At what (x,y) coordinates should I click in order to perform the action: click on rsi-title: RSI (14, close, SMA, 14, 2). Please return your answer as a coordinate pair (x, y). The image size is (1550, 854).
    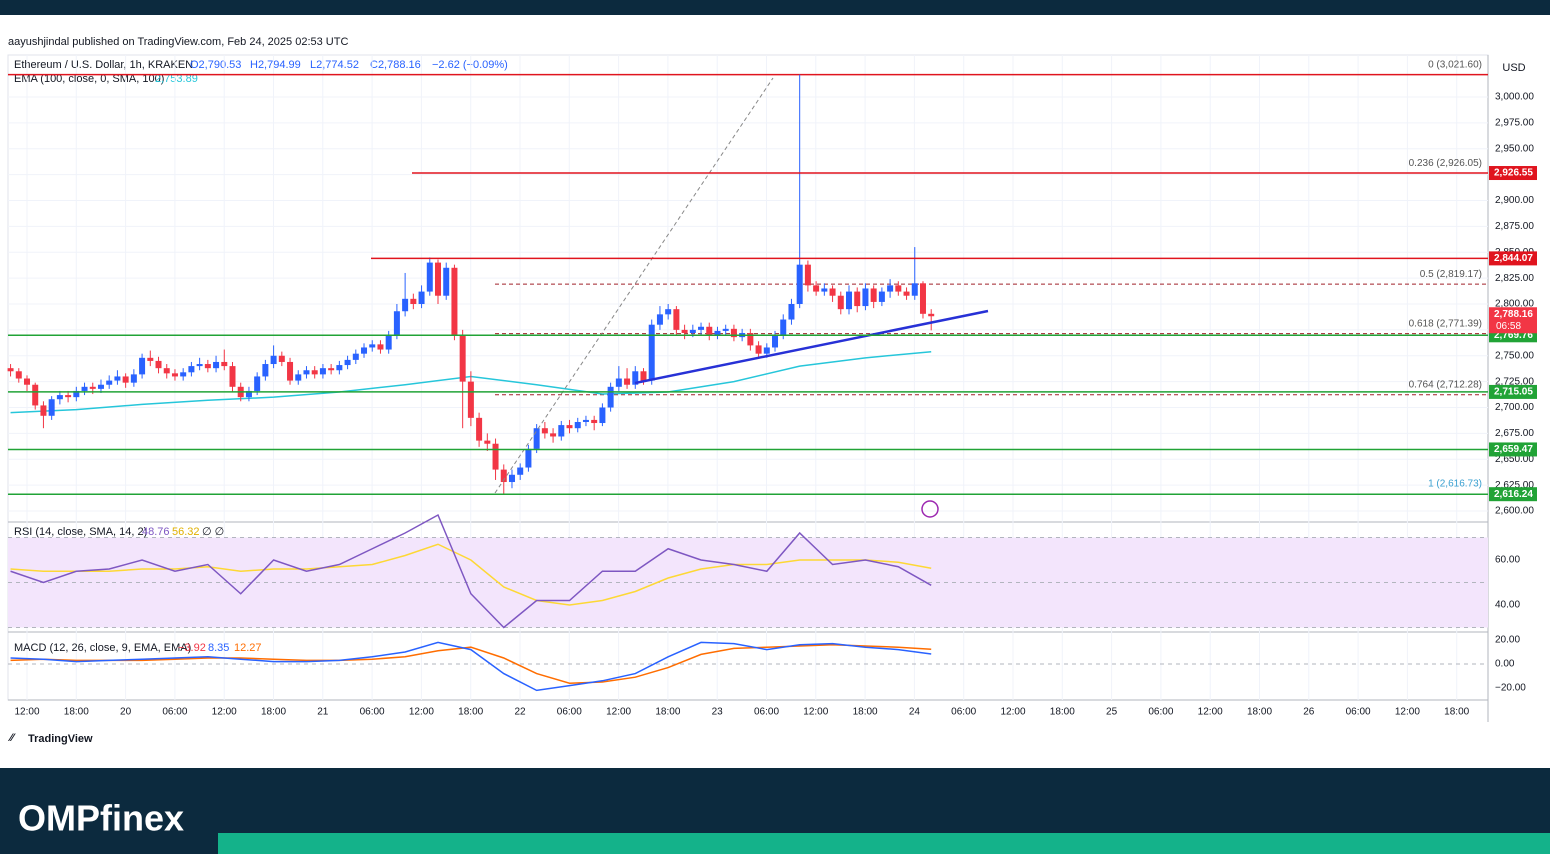
    Looking at the image, I should click on (80, 532).